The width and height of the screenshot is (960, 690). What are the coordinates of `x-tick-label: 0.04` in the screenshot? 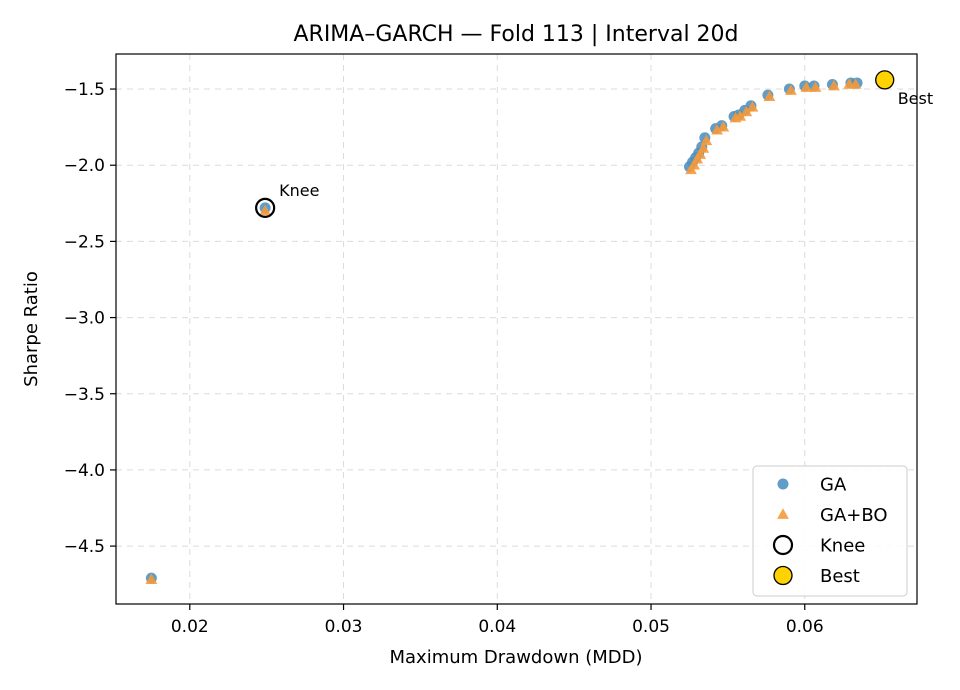 It's located at (497, 627).